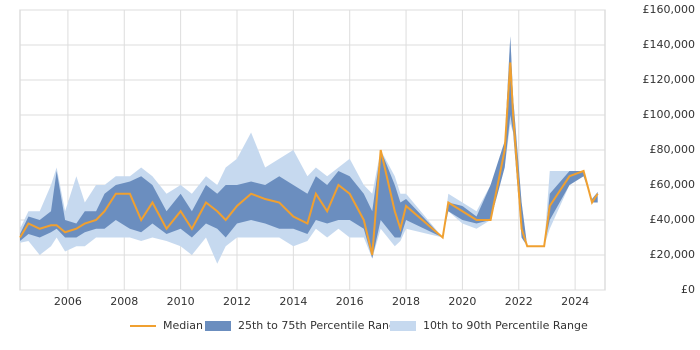  Describe the element at coordinates (673, 184) in the screenshot. I see `y-tick-label: £60,000` at that location.